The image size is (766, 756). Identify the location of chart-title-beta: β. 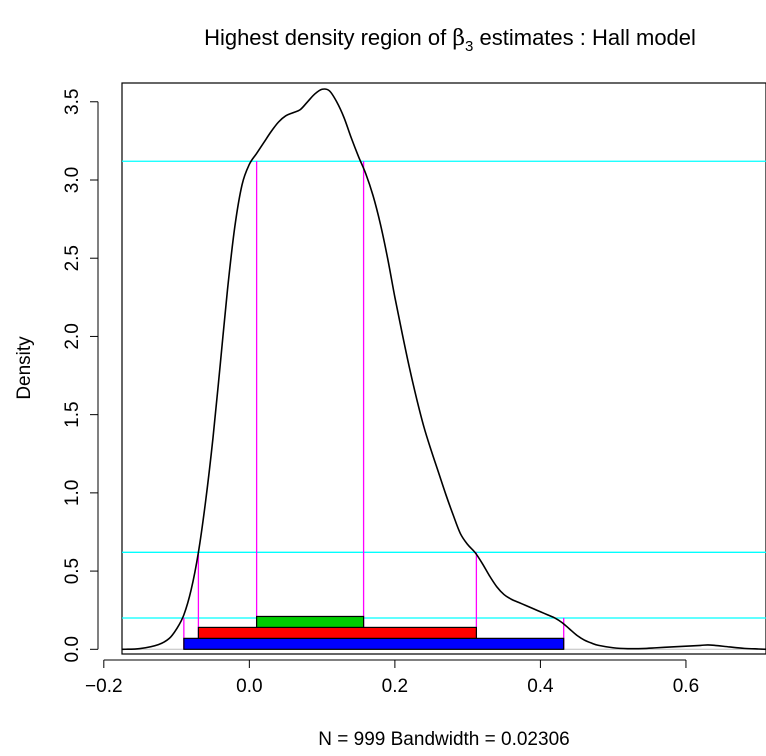
(458, 38).